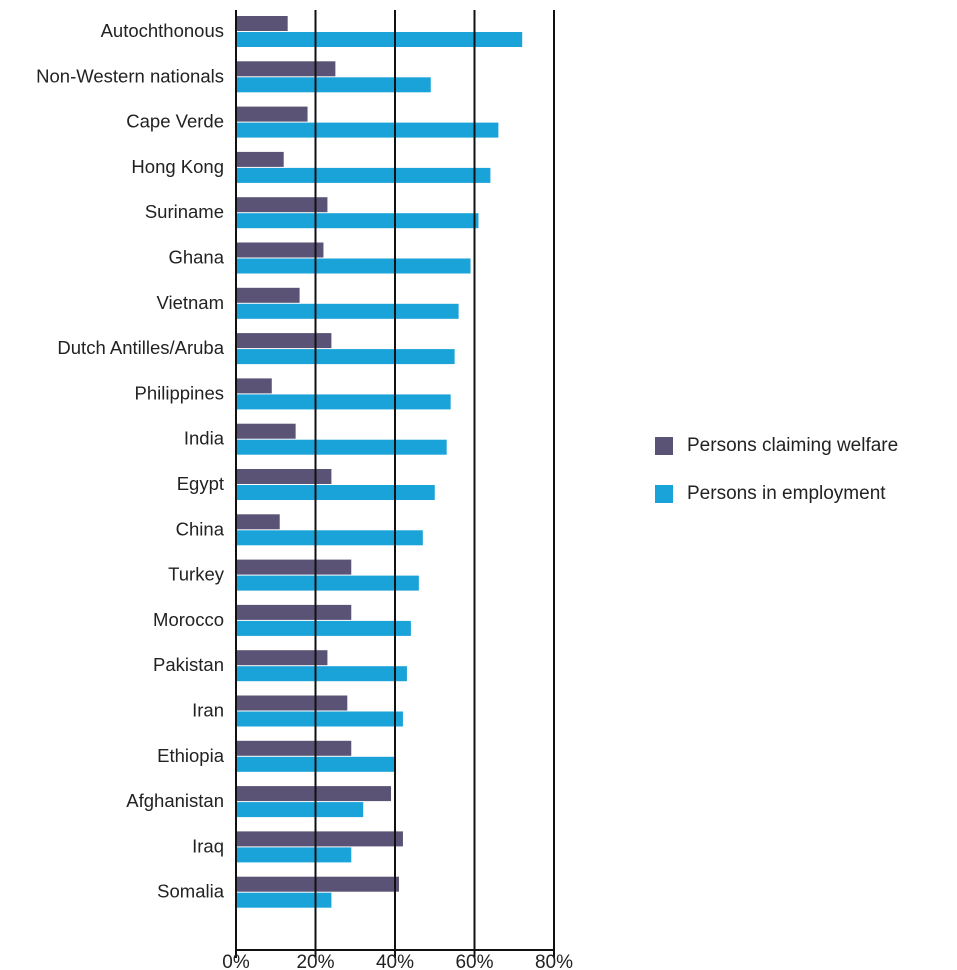 The image size is (957, 970). I want to click on category-label-vietnam: Vietnam, so click(190, 302).